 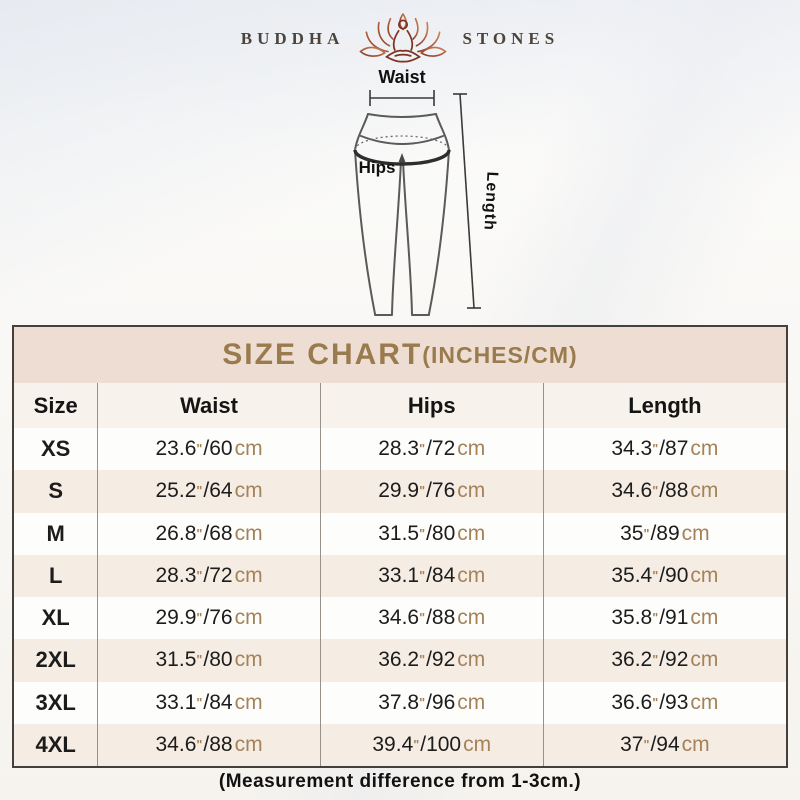 What do you see at coordinates (55, 660) in the screenshot?
I see `cell-size: 2XL` at bounding box center [55, 660].